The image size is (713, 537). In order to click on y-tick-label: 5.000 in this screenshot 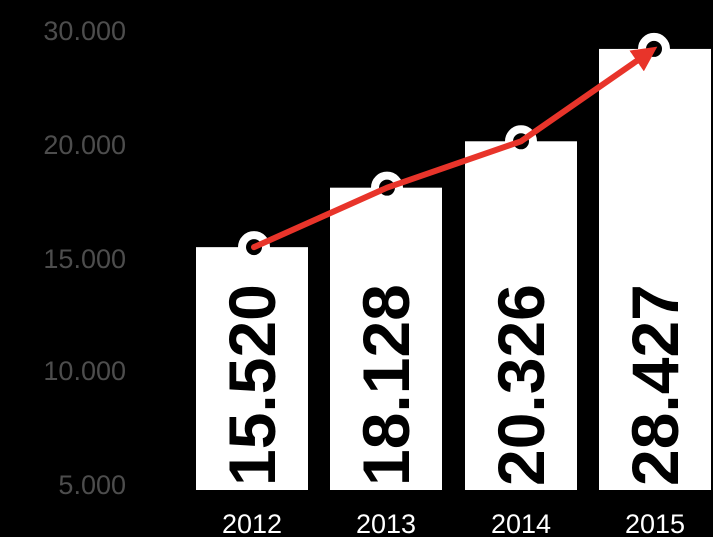, I will do `click(92, 485)`.